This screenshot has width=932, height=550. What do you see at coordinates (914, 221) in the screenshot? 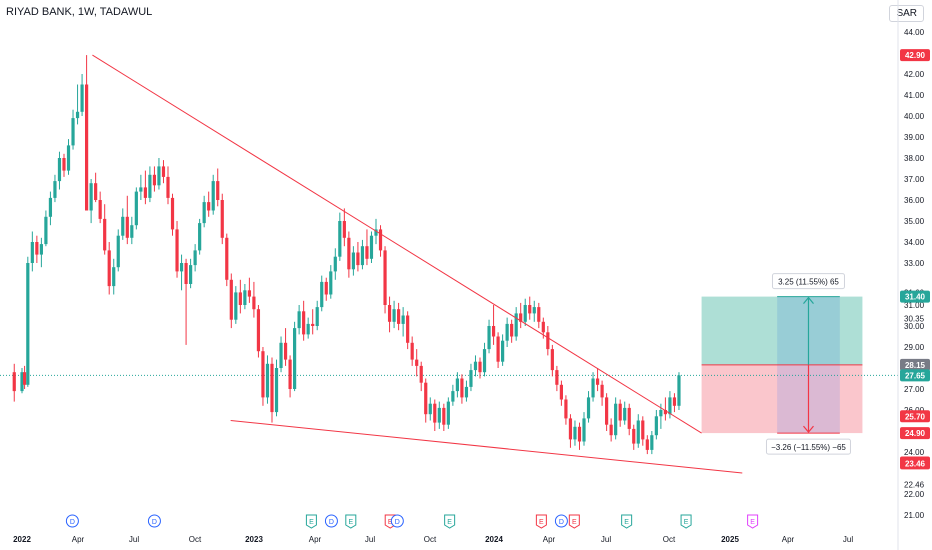
I see `price-tick-label: 35.00` at bounding box center [914, 221].